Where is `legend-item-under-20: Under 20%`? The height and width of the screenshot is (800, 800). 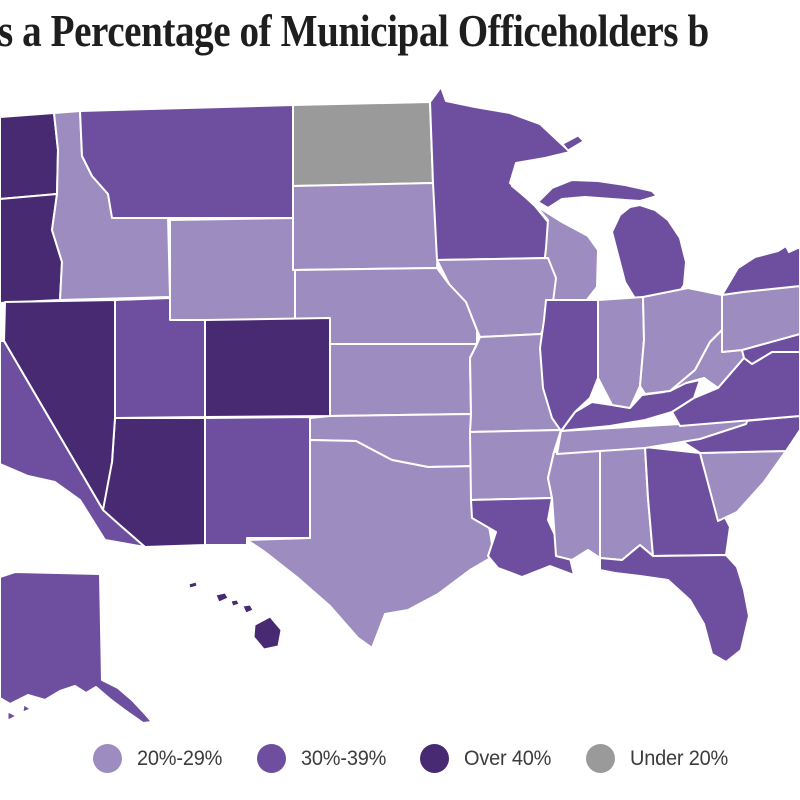 legend-item-under-20: Under 20% is located at coordinates (659, 758).